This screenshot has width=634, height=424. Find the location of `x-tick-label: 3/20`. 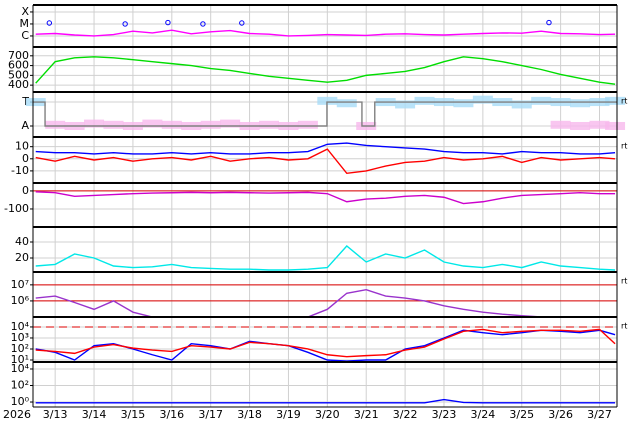

x-tick-label: 3/20 is located at coordinates (327, 414).